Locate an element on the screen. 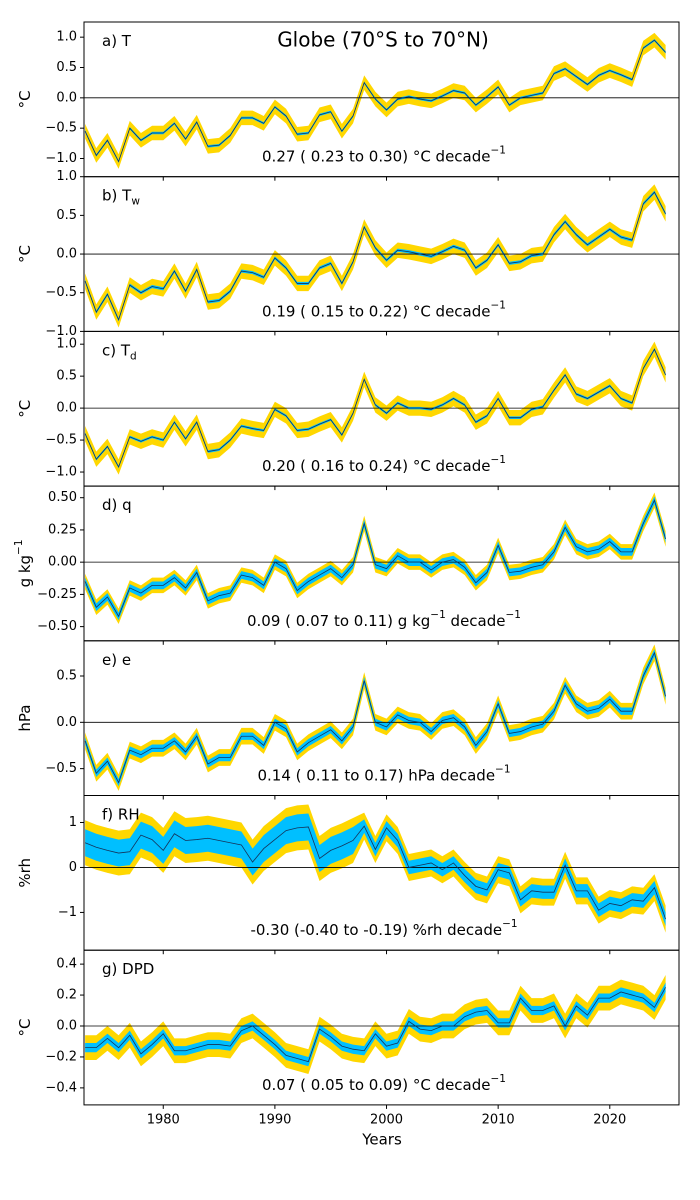 This screenshot has width=700, height=1200. trend-annotation-part: 0.07 ( 0.05 to 0.09) °C decade is located at coordinates (376, 1084).